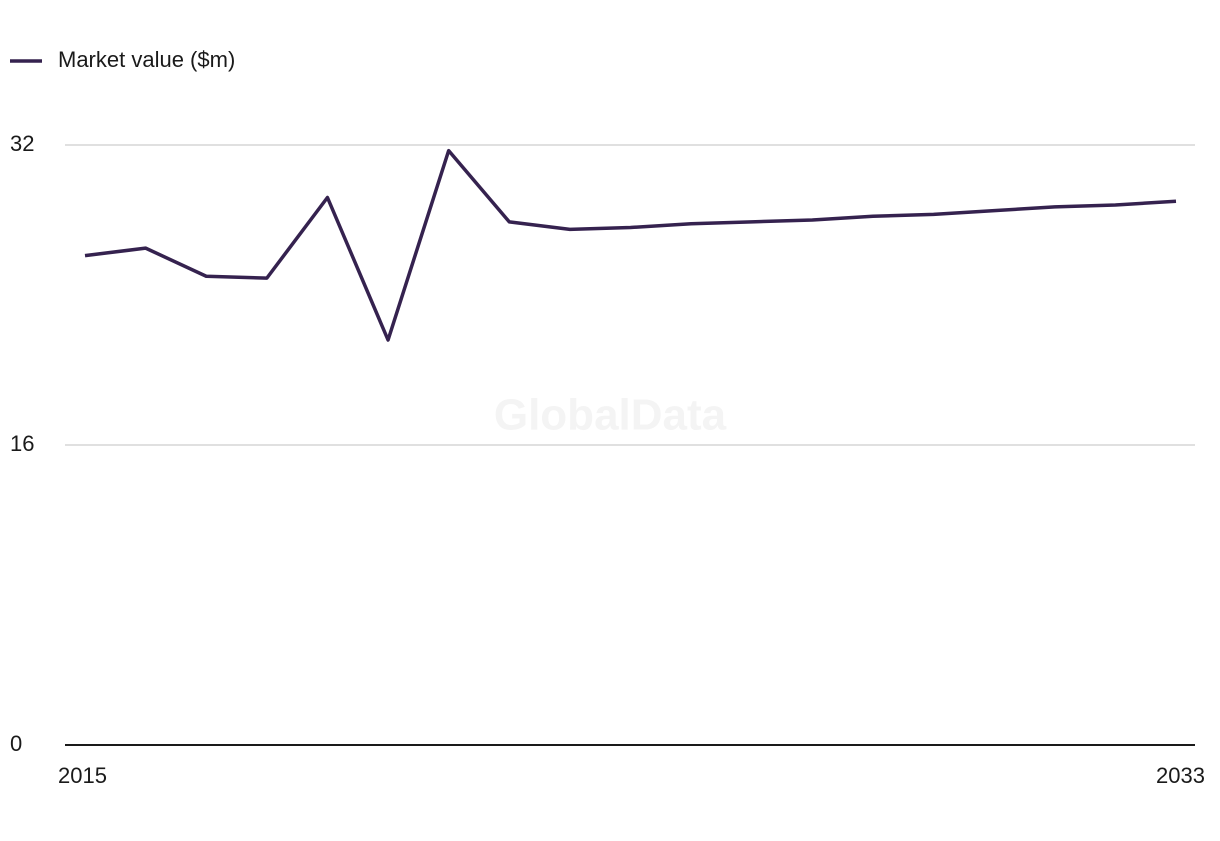 The height and width of the screenshot is (841, 1220). Describe the element at coordinates (82, 775) in the screenshot. I see `x-tick-label: 2015` at that location.